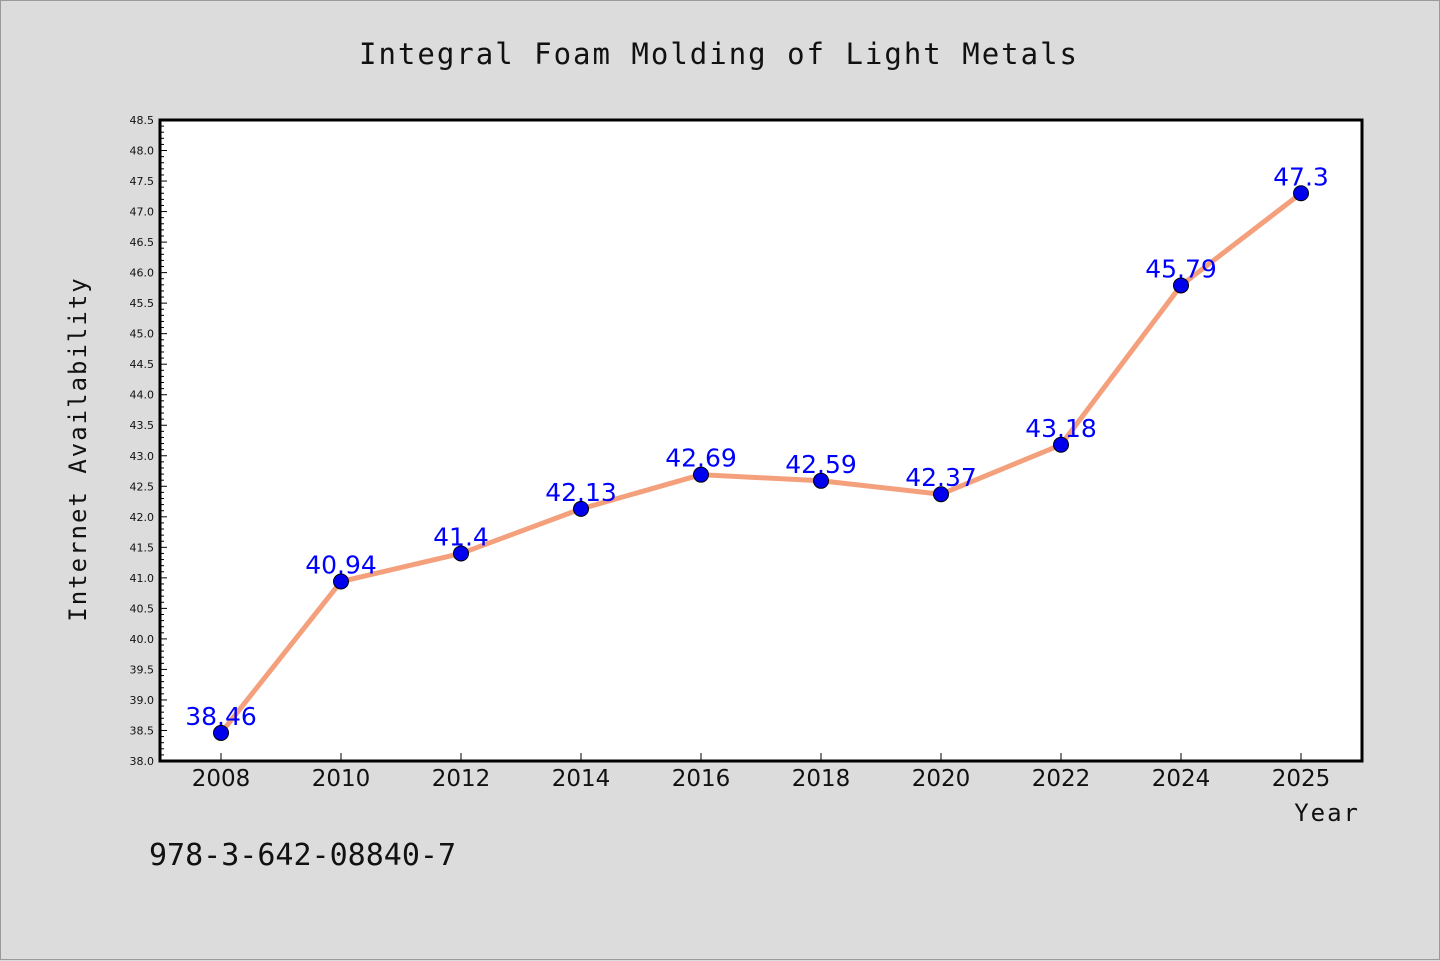 The height and width of the screenshot is (961, 1440). What do you see at coordinates (142, 761) in the screenshot?
I see `y-tick-label: 38.0` at bounding box center [142, 761].